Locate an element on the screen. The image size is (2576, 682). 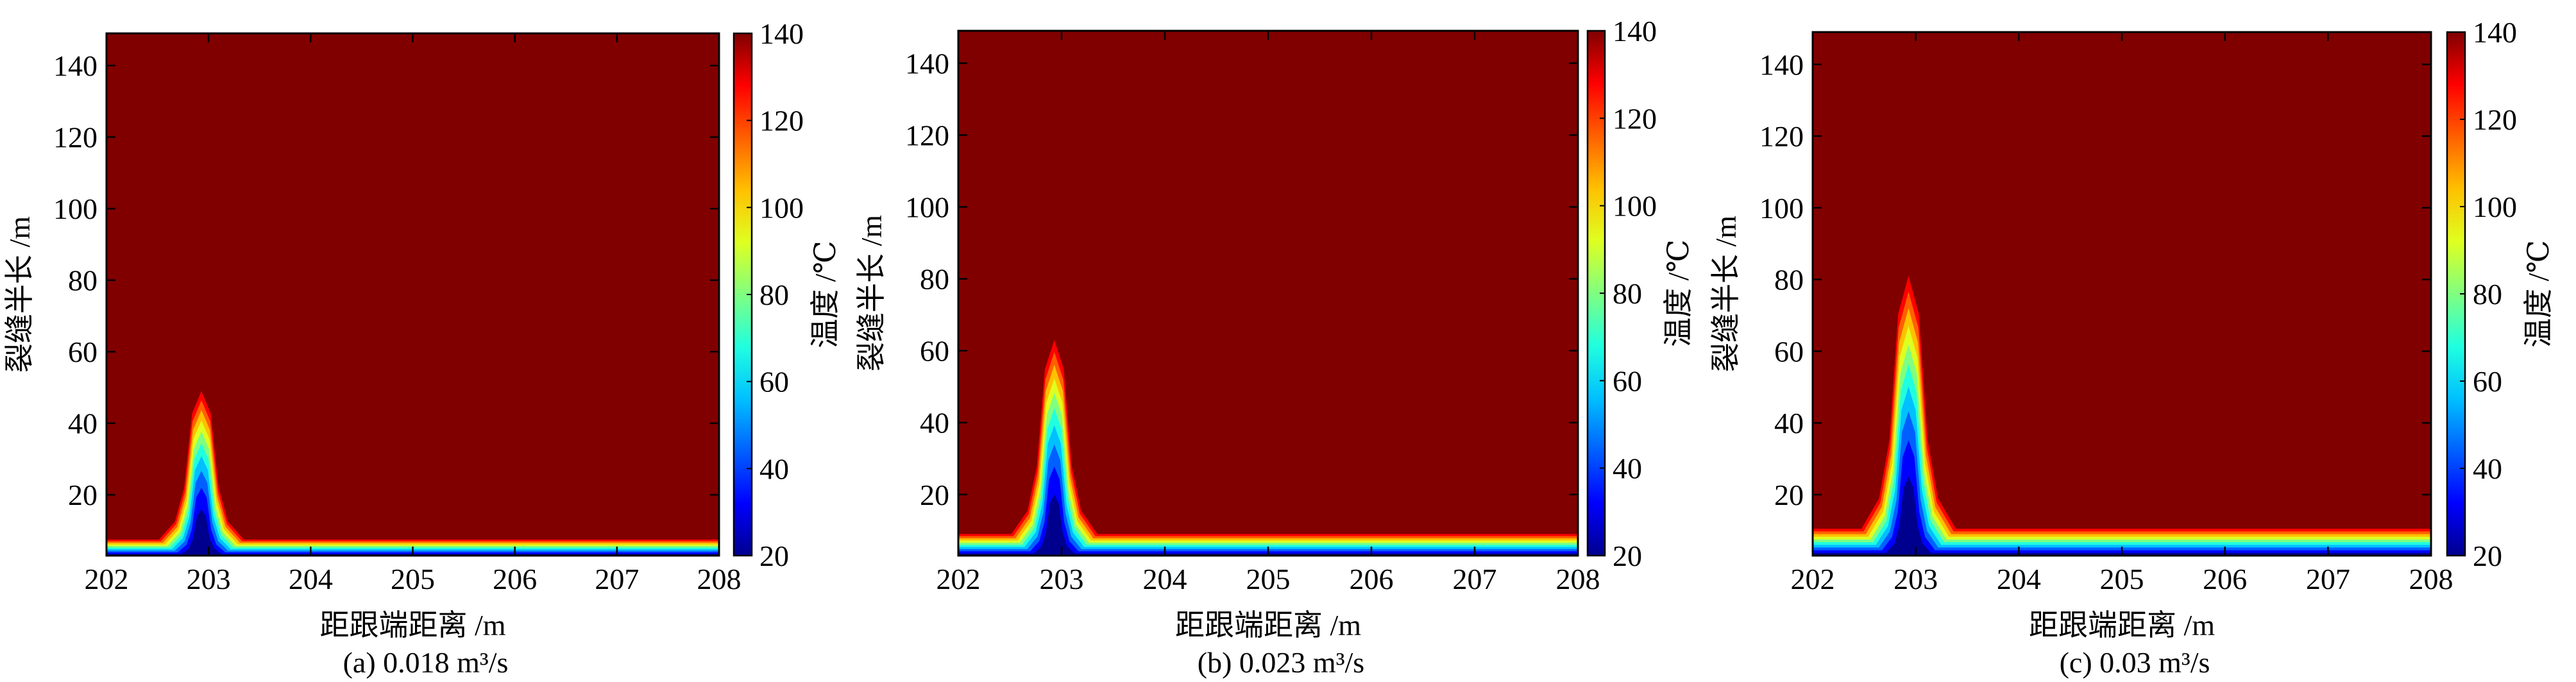
panel-caption: (a) 0.018 m³/s is located at coordinates (426, 662).